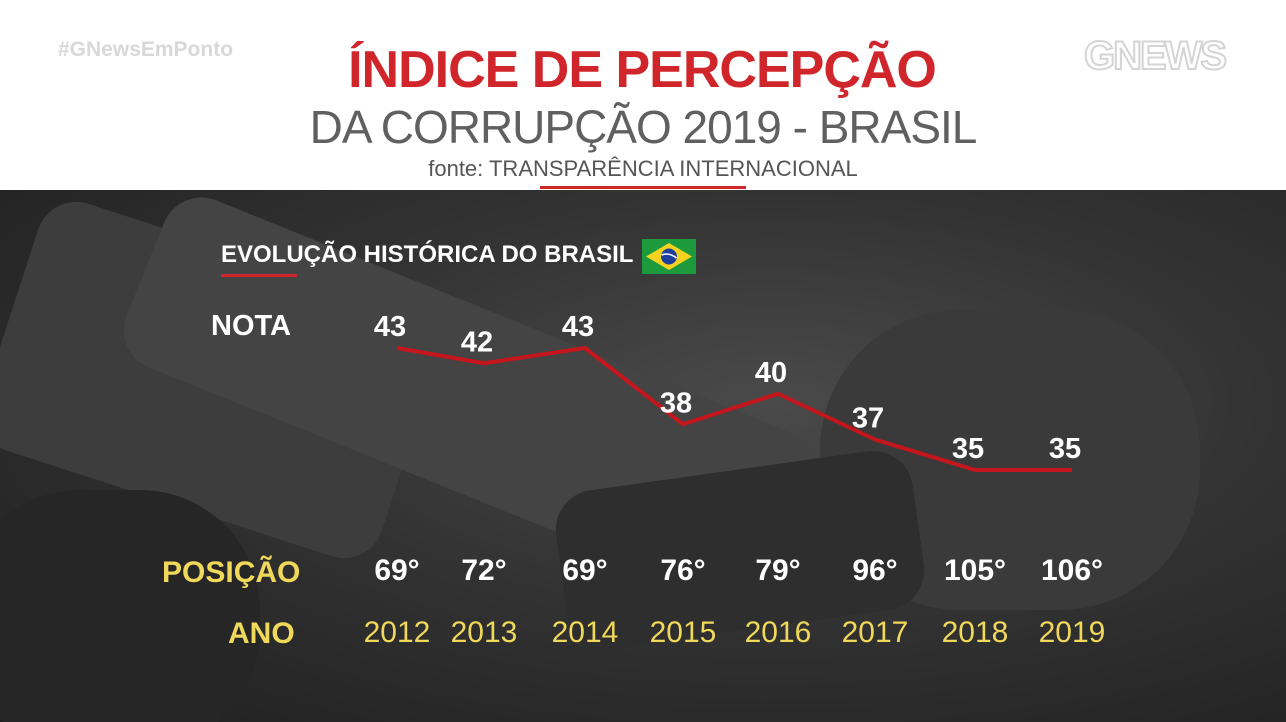 This screenshot has height=722, width=1286. I want to click on svg-text: GNEWS, so click(1155, 55).